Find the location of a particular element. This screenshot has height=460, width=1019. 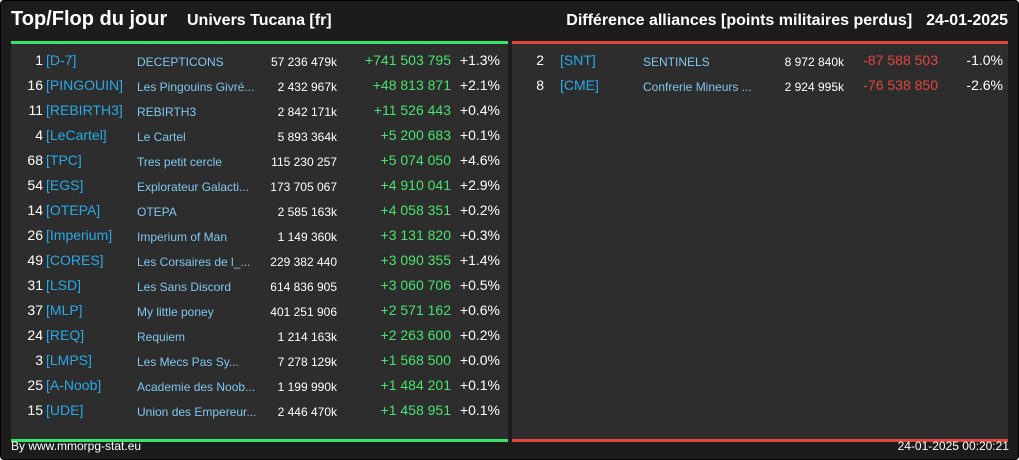

source-link: By www.mmorpg-stat.eu is located at coordinates (76, 446).